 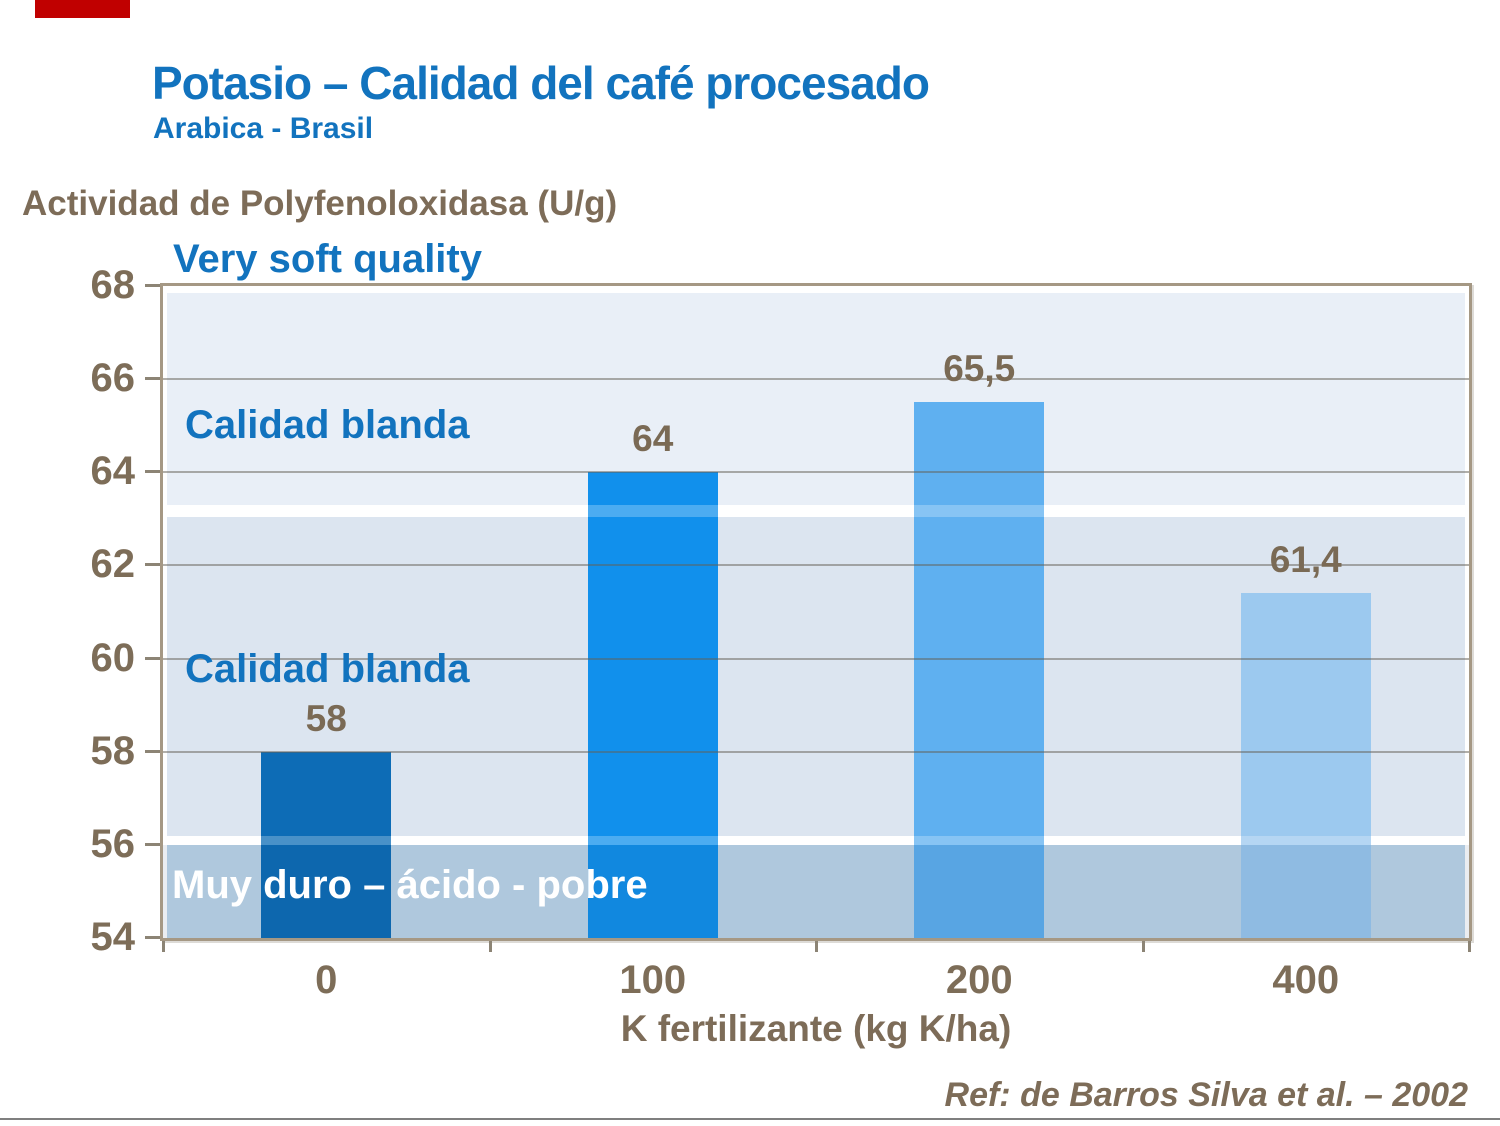 What do you see at coordinates (816, 891) in the screenshot?
I see `bottom-zone-shade` at bounding box center [816, 891].